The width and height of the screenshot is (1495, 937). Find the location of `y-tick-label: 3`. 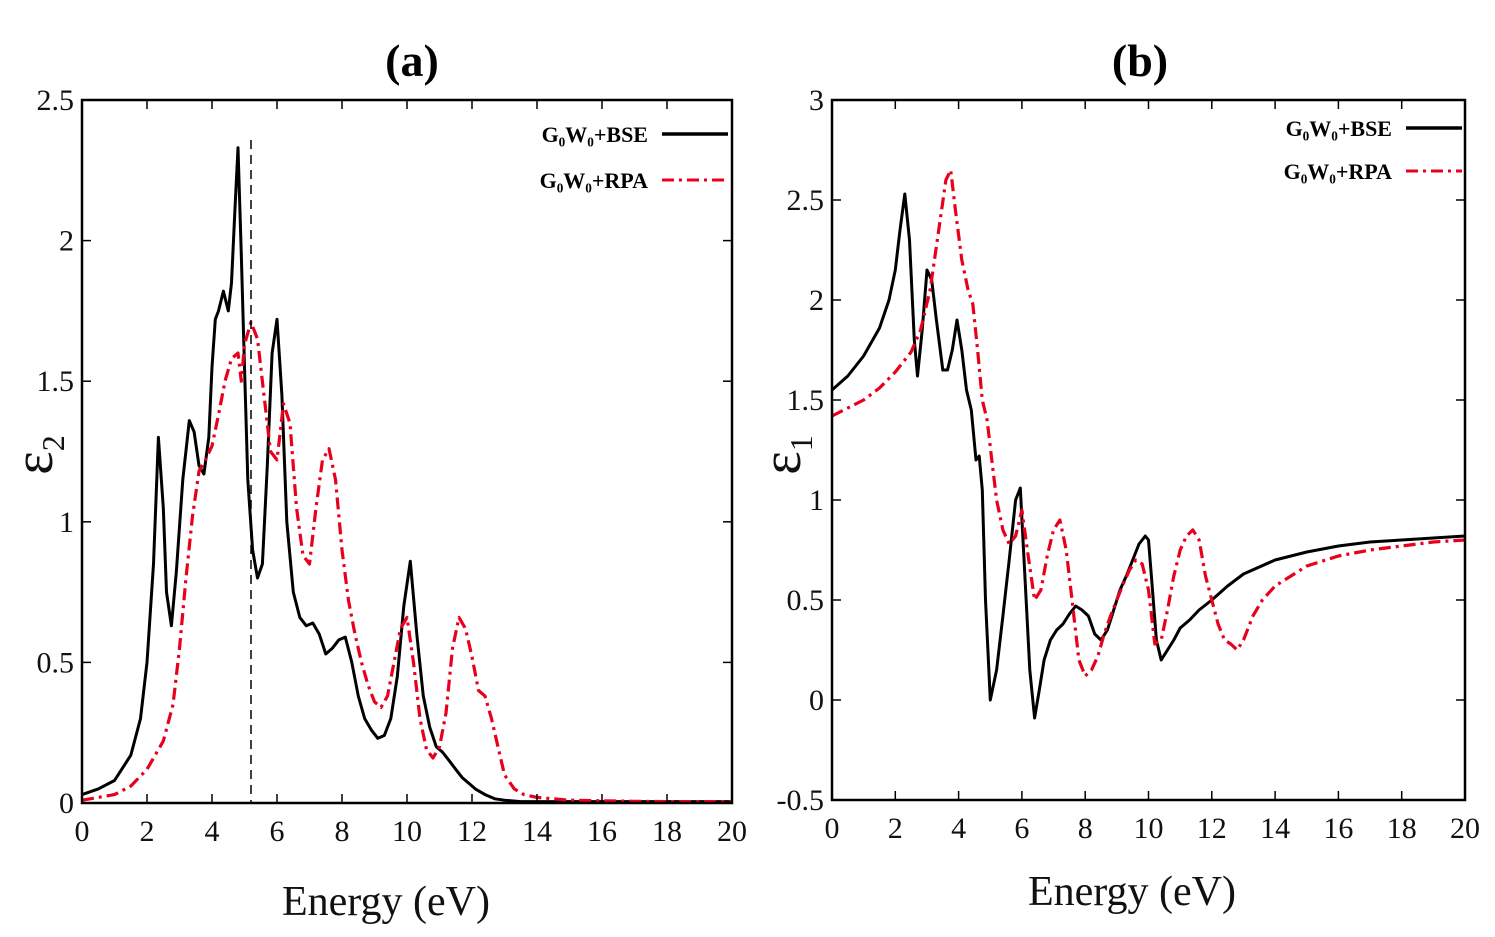

y-tick-label: 3 is located at coordinates (816, 100).